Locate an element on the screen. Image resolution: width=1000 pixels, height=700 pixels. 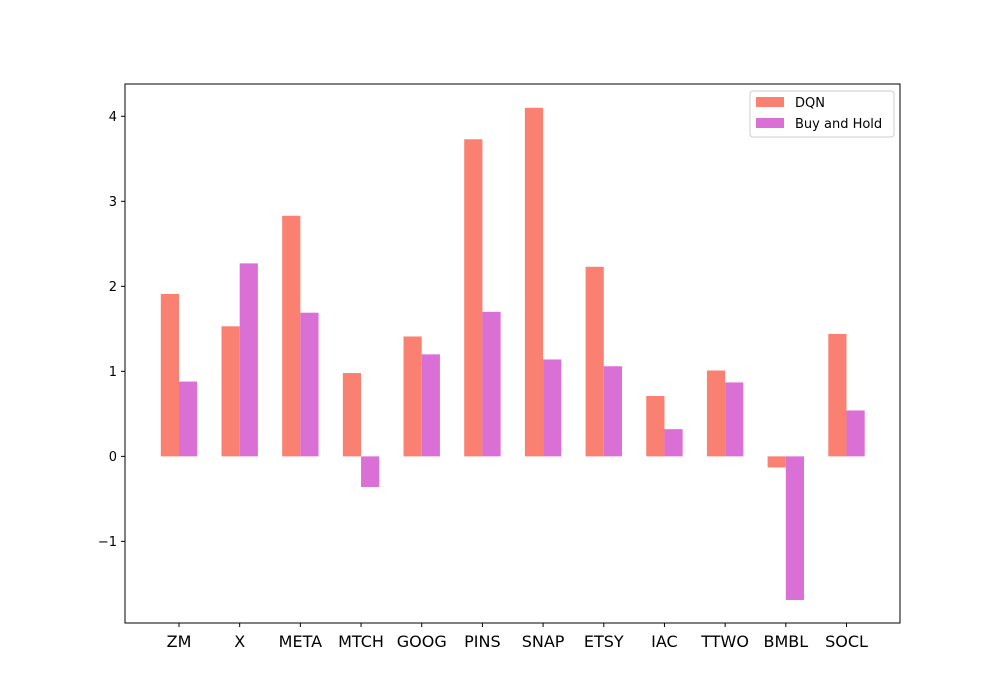
y-tick-label: 4 is located at coordinates (113, 117).